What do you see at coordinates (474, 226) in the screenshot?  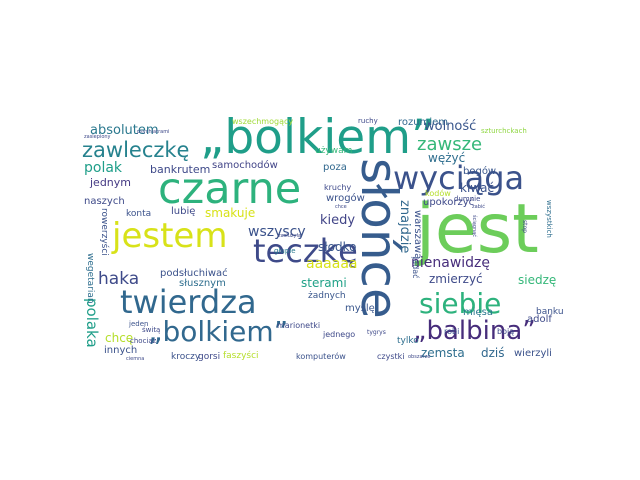 I see `cloud-word: ściągnąć` at bounding box center [474, 226].